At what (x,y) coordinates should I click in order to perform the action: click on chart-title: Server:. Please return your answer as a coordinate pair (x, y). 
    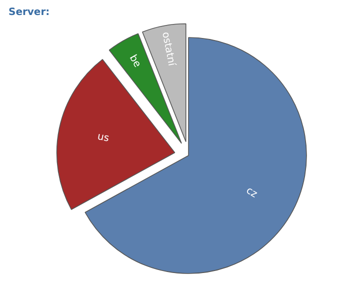
    Looking at the image, I should click on (29, 12).